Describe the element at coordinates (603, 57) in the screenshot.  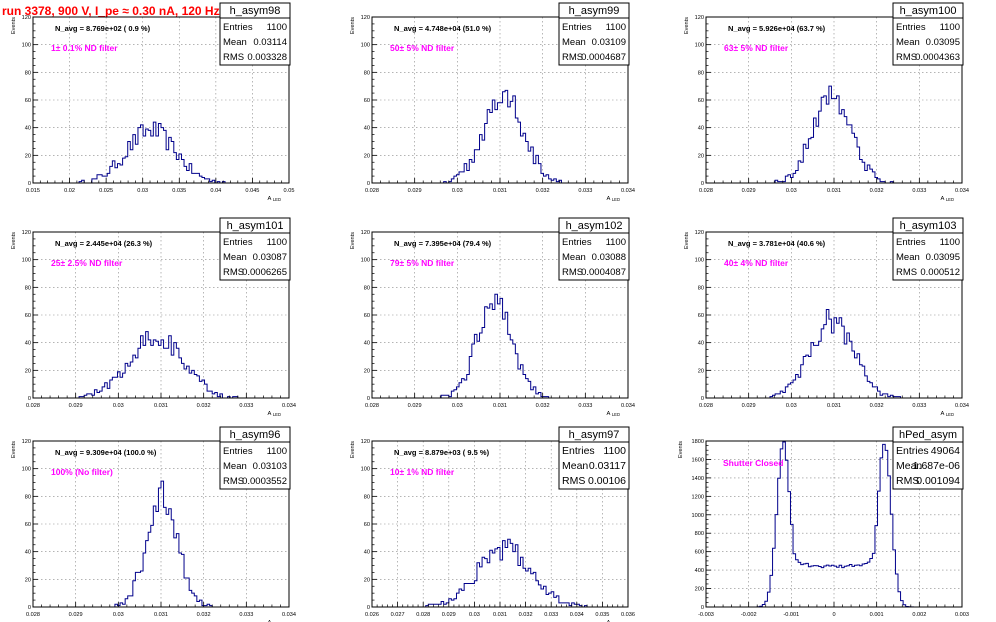
I see `statbox-value: 0.0004687` at that location.